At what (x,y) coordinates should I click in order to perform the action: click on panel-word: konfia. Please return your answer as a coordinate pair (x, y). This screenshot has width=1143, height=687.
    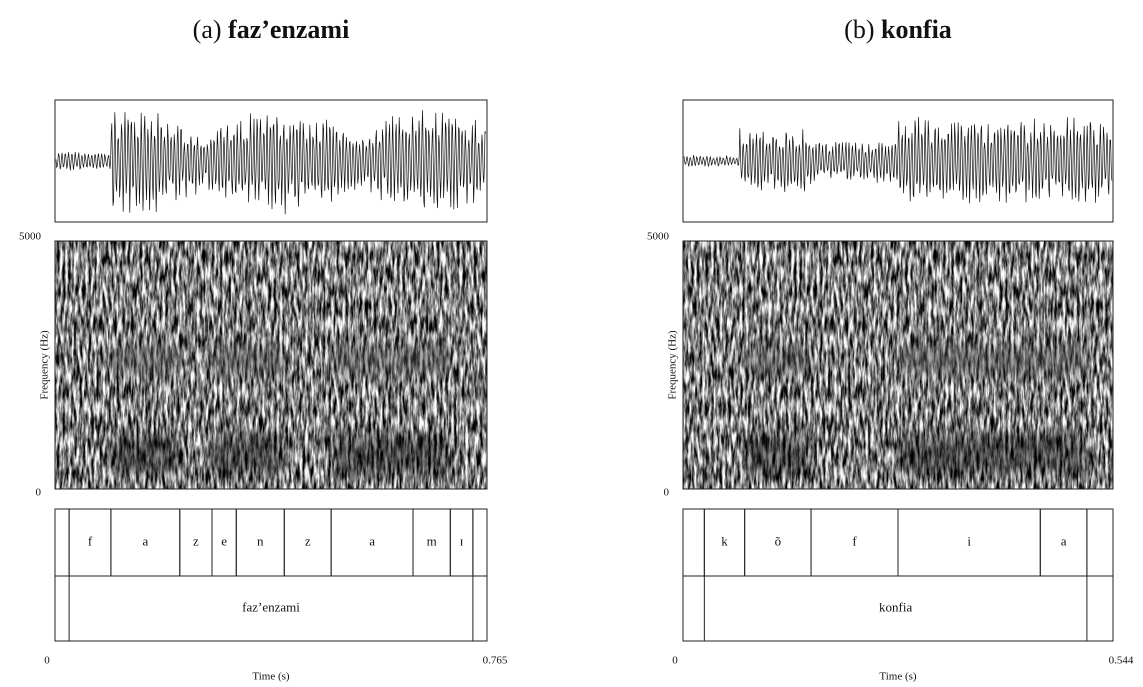
    Looking at the image, I should click on (916, 29).